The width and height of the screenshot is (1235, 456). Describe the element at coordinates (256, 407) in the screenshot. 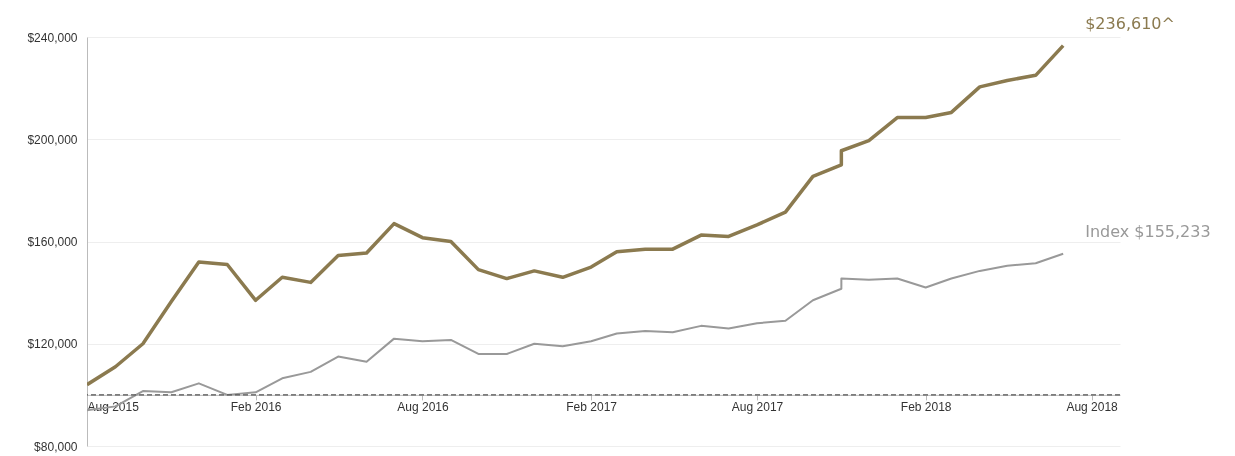

I see `x-tick-label: Feb 2016` at that location.